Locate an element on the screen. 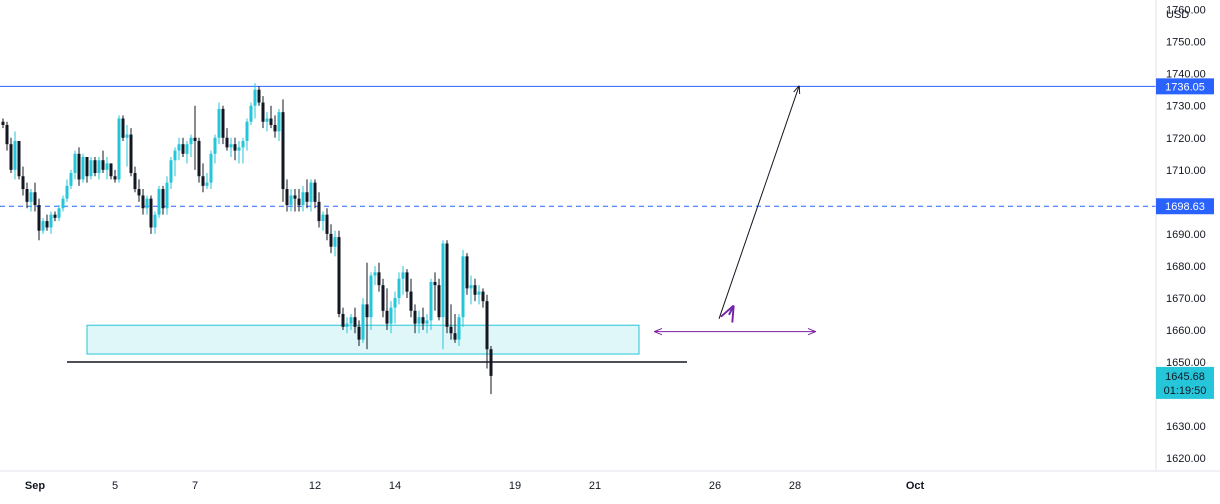 The height and width of the screenshot is (504, 1220). price-tick-label: 1690.00 is located at coordinates (1186, 235).